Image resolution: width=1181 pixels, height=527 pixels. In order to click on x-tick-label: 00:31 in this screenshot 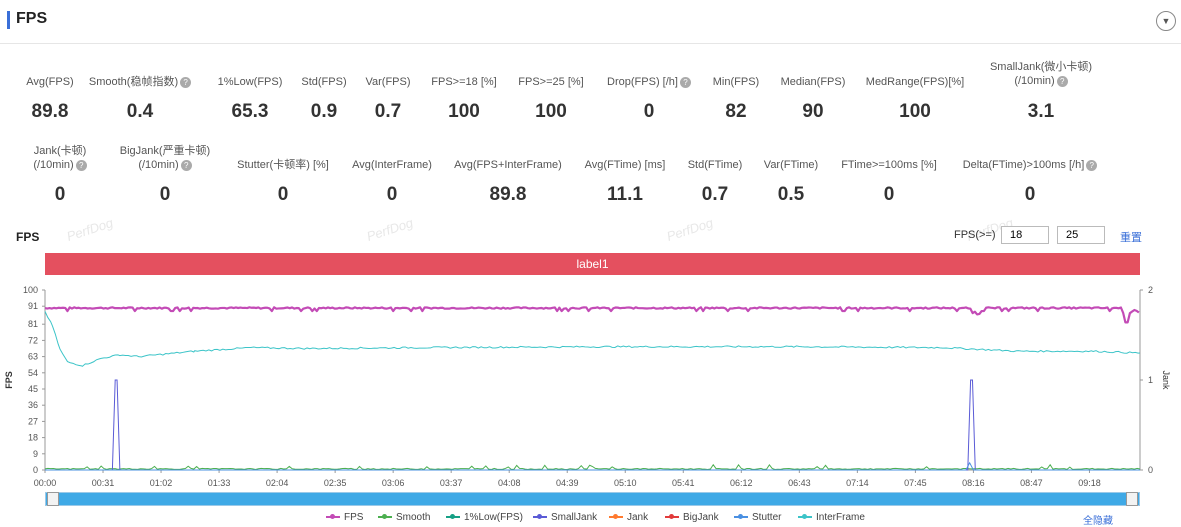, I will do `click(103, 483)`.